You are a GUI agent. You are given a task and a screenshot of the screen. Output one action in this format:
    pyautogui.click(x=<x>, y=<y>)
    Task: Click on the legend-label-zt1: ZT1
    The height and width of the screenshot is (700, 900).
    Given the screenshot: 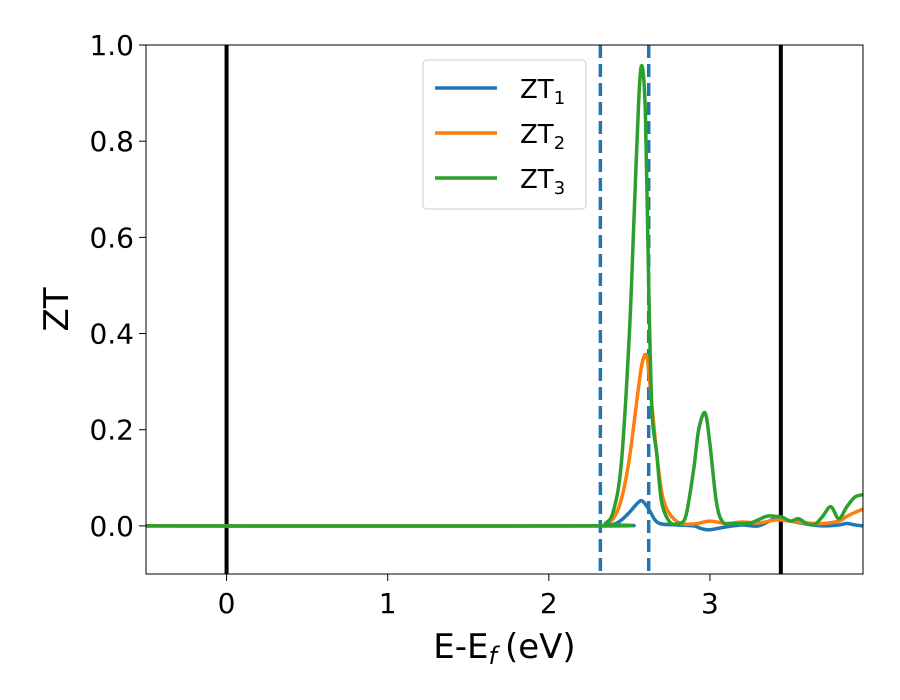 What is the action you would take?
    pyautogui.click(x=542, y=92)
    